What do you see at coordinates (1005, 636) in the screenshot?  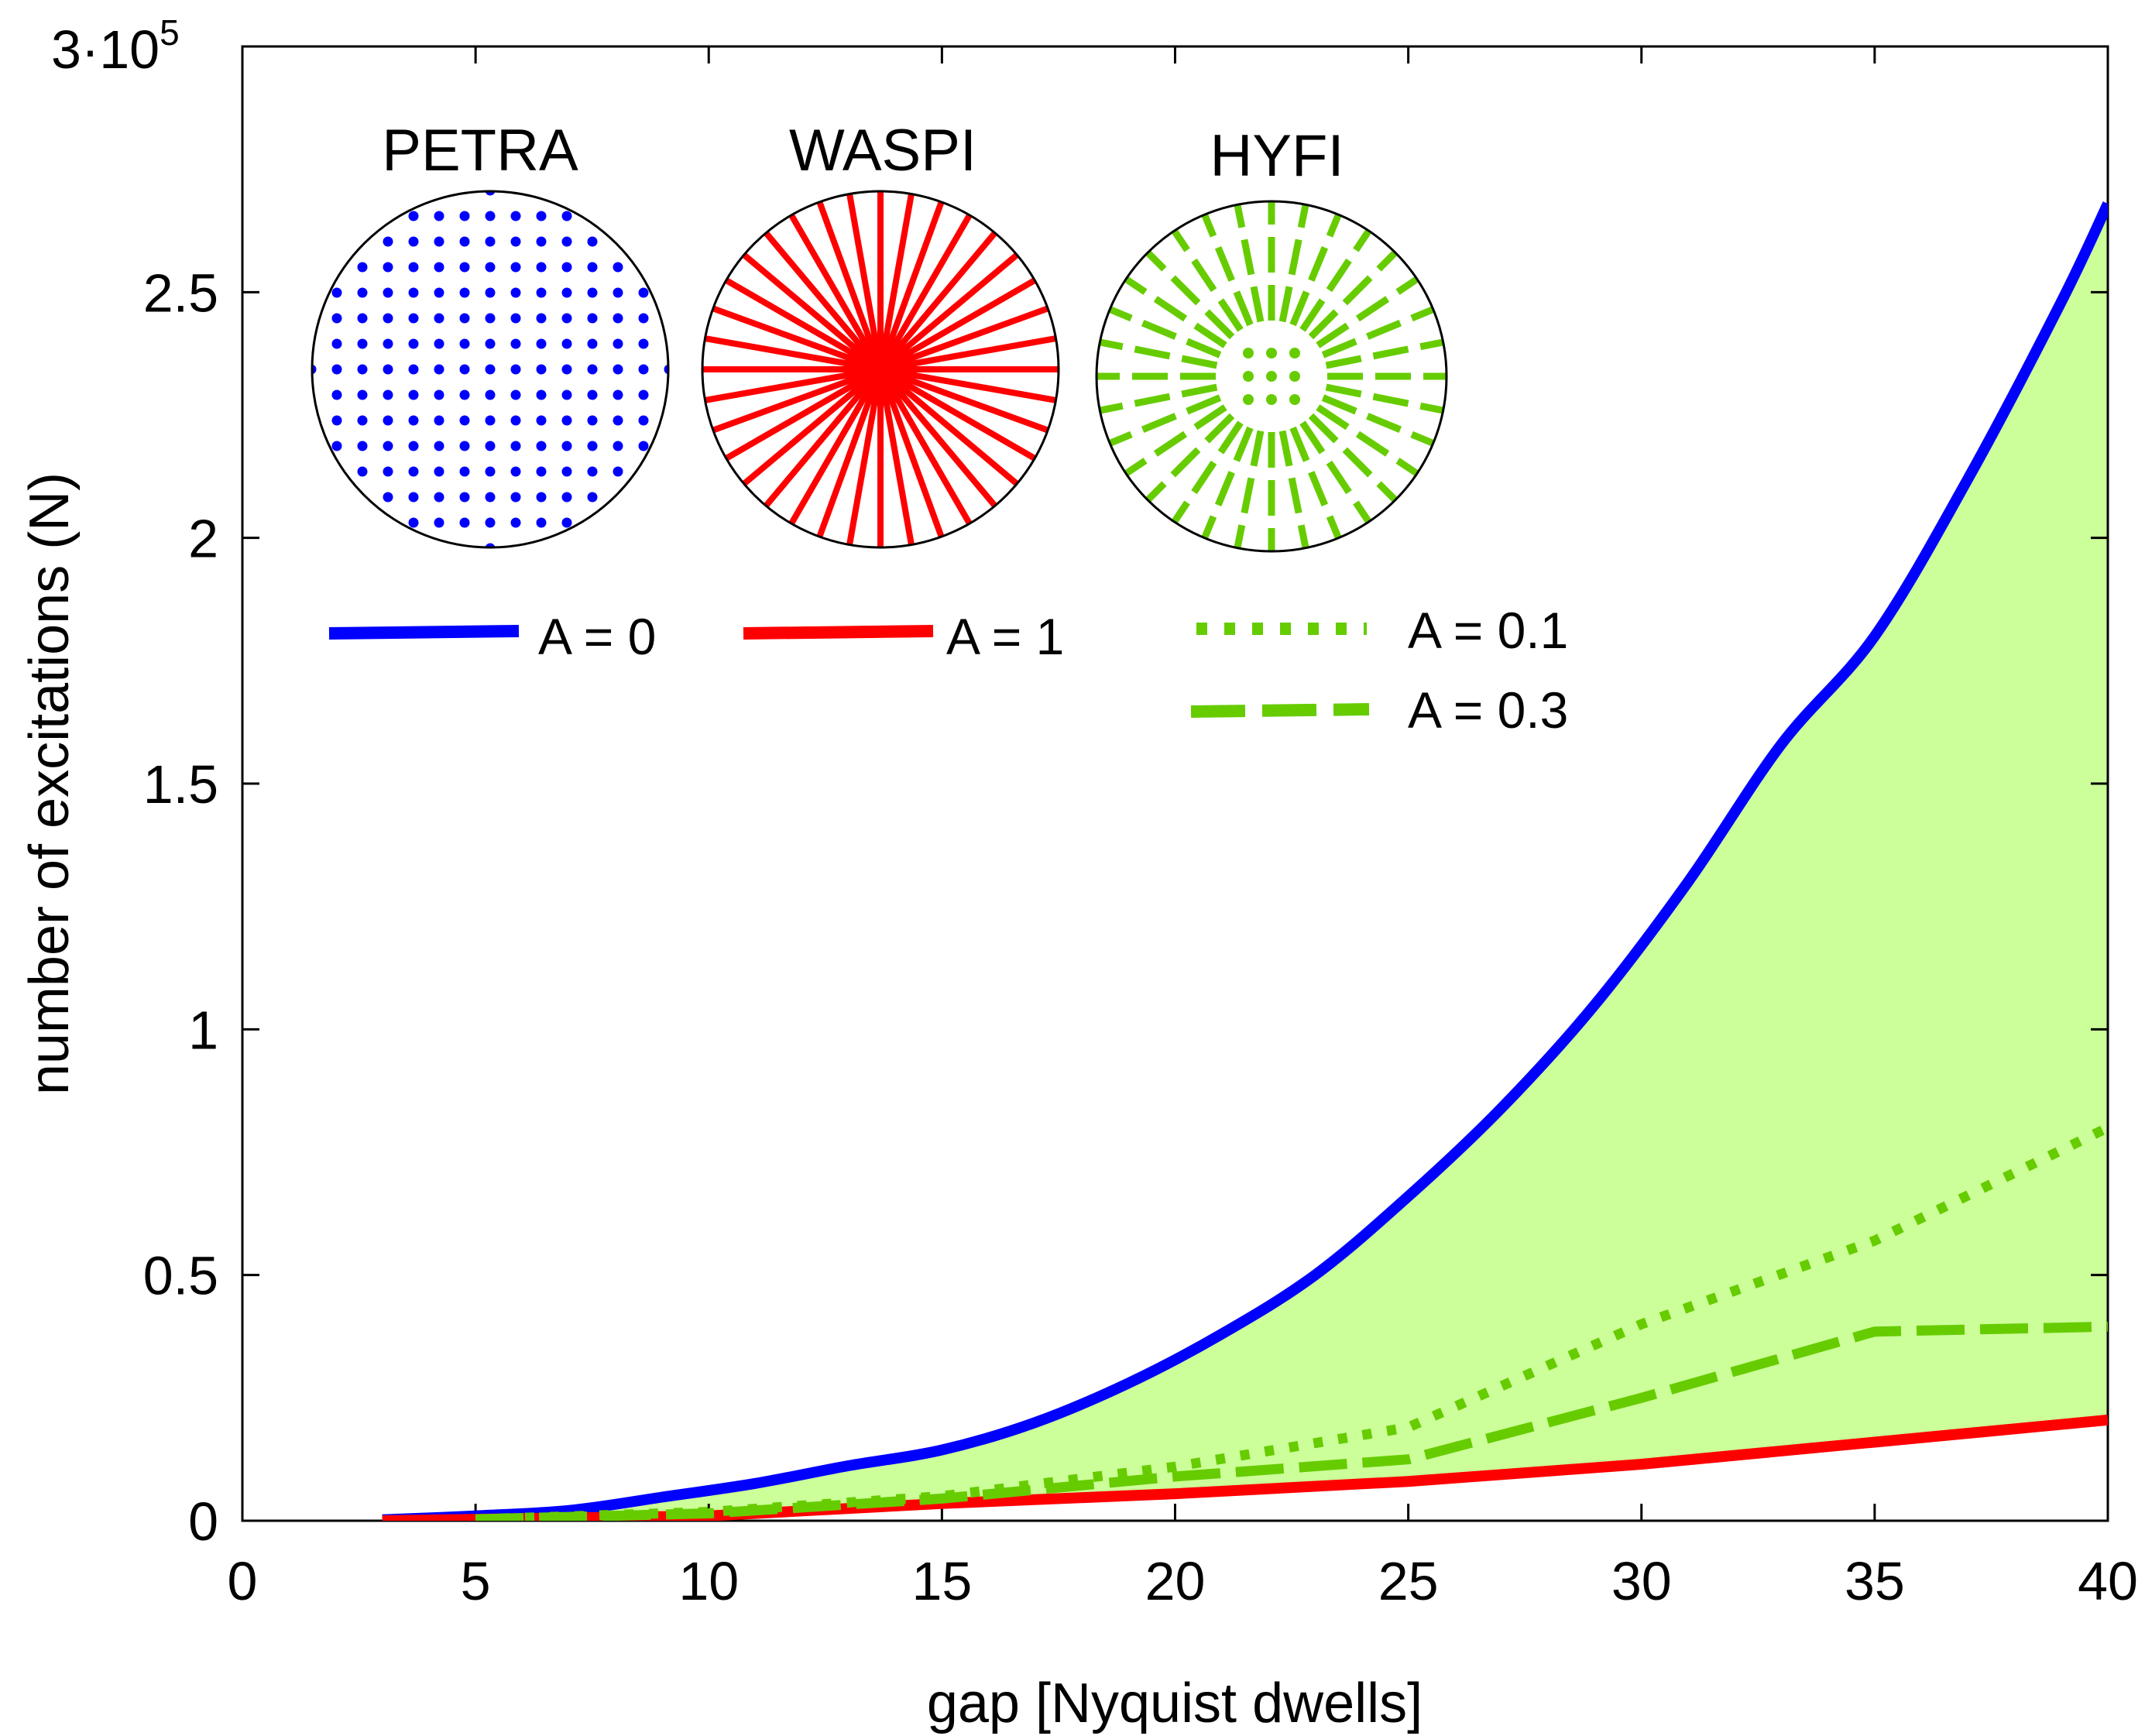 I see `legend-label-a1: A = 1` at bounding box center [1005, 636].